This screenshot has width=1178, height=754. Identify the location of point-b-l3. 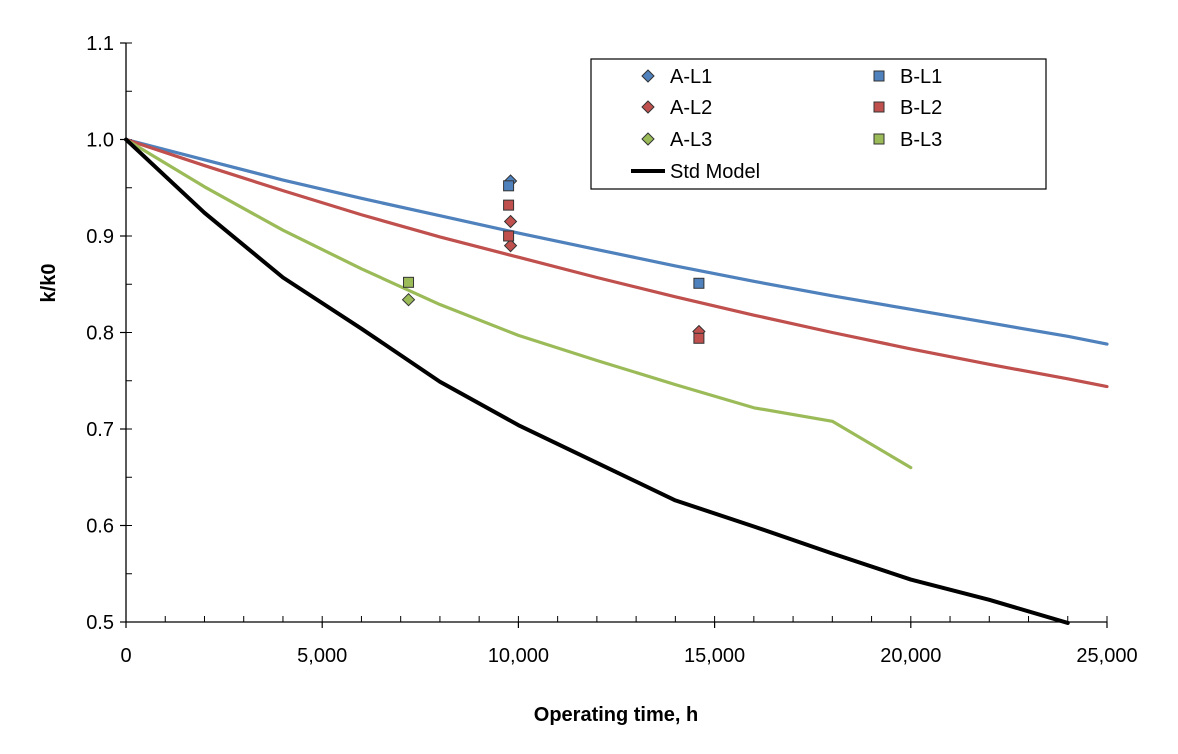
(409, 282).